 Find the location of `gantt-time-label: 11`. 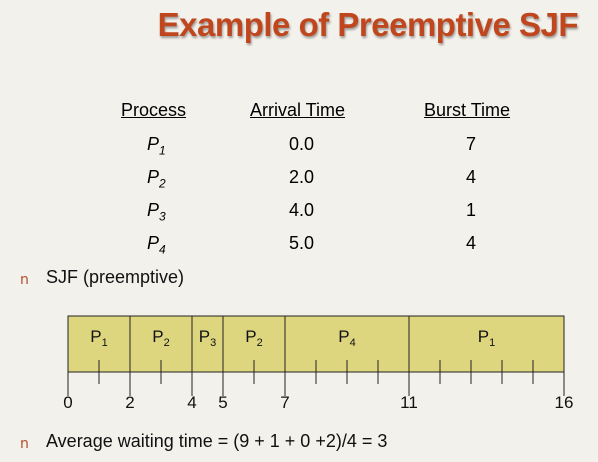

gantt-time-label: 11 is located at coordinates (409, 402).